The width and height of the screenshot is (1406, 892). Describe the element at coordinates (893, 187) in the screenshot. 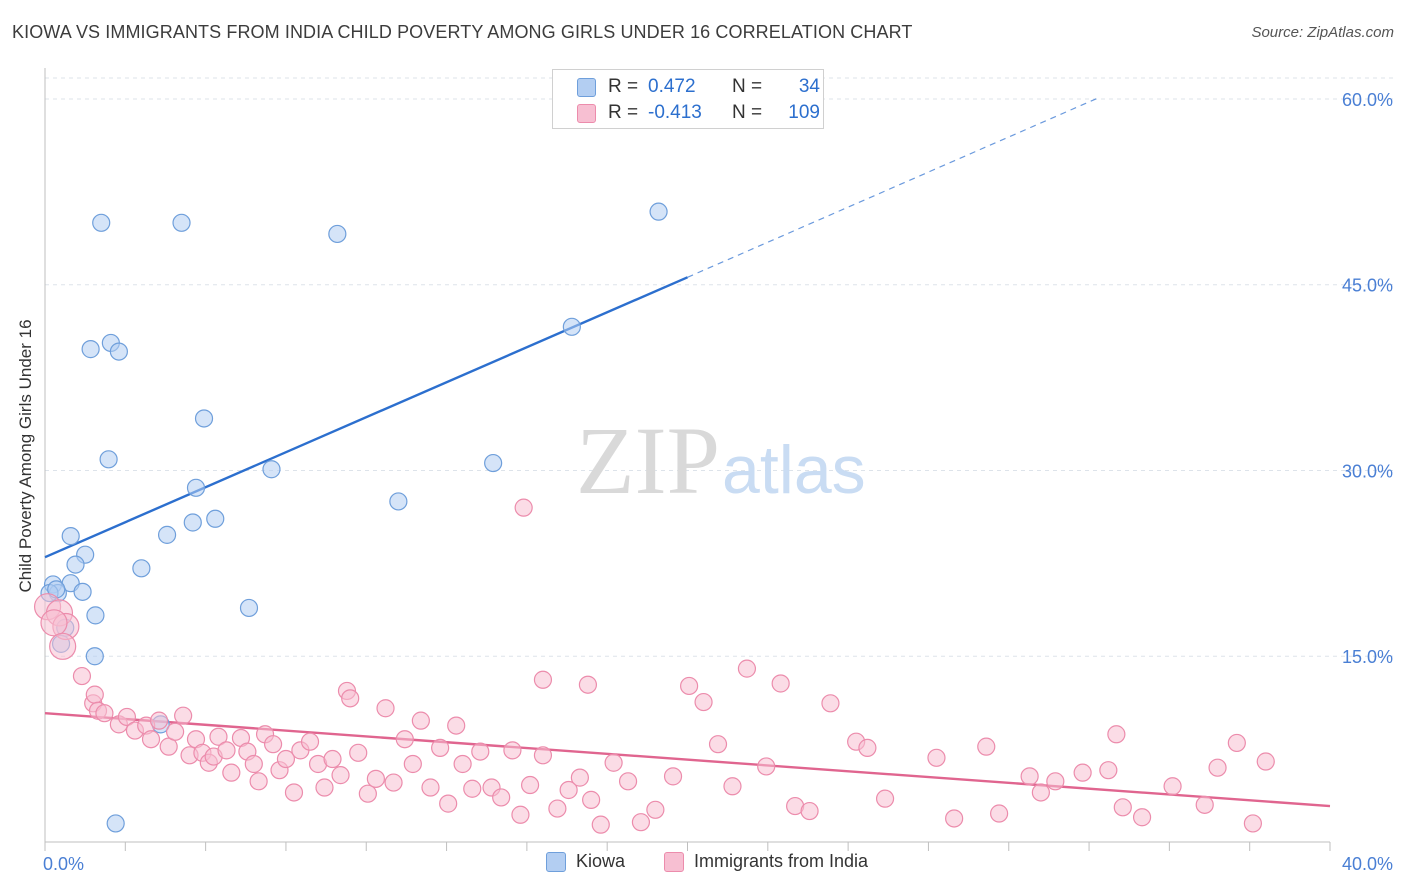

I see `kiowa-trend-extension` at that location.